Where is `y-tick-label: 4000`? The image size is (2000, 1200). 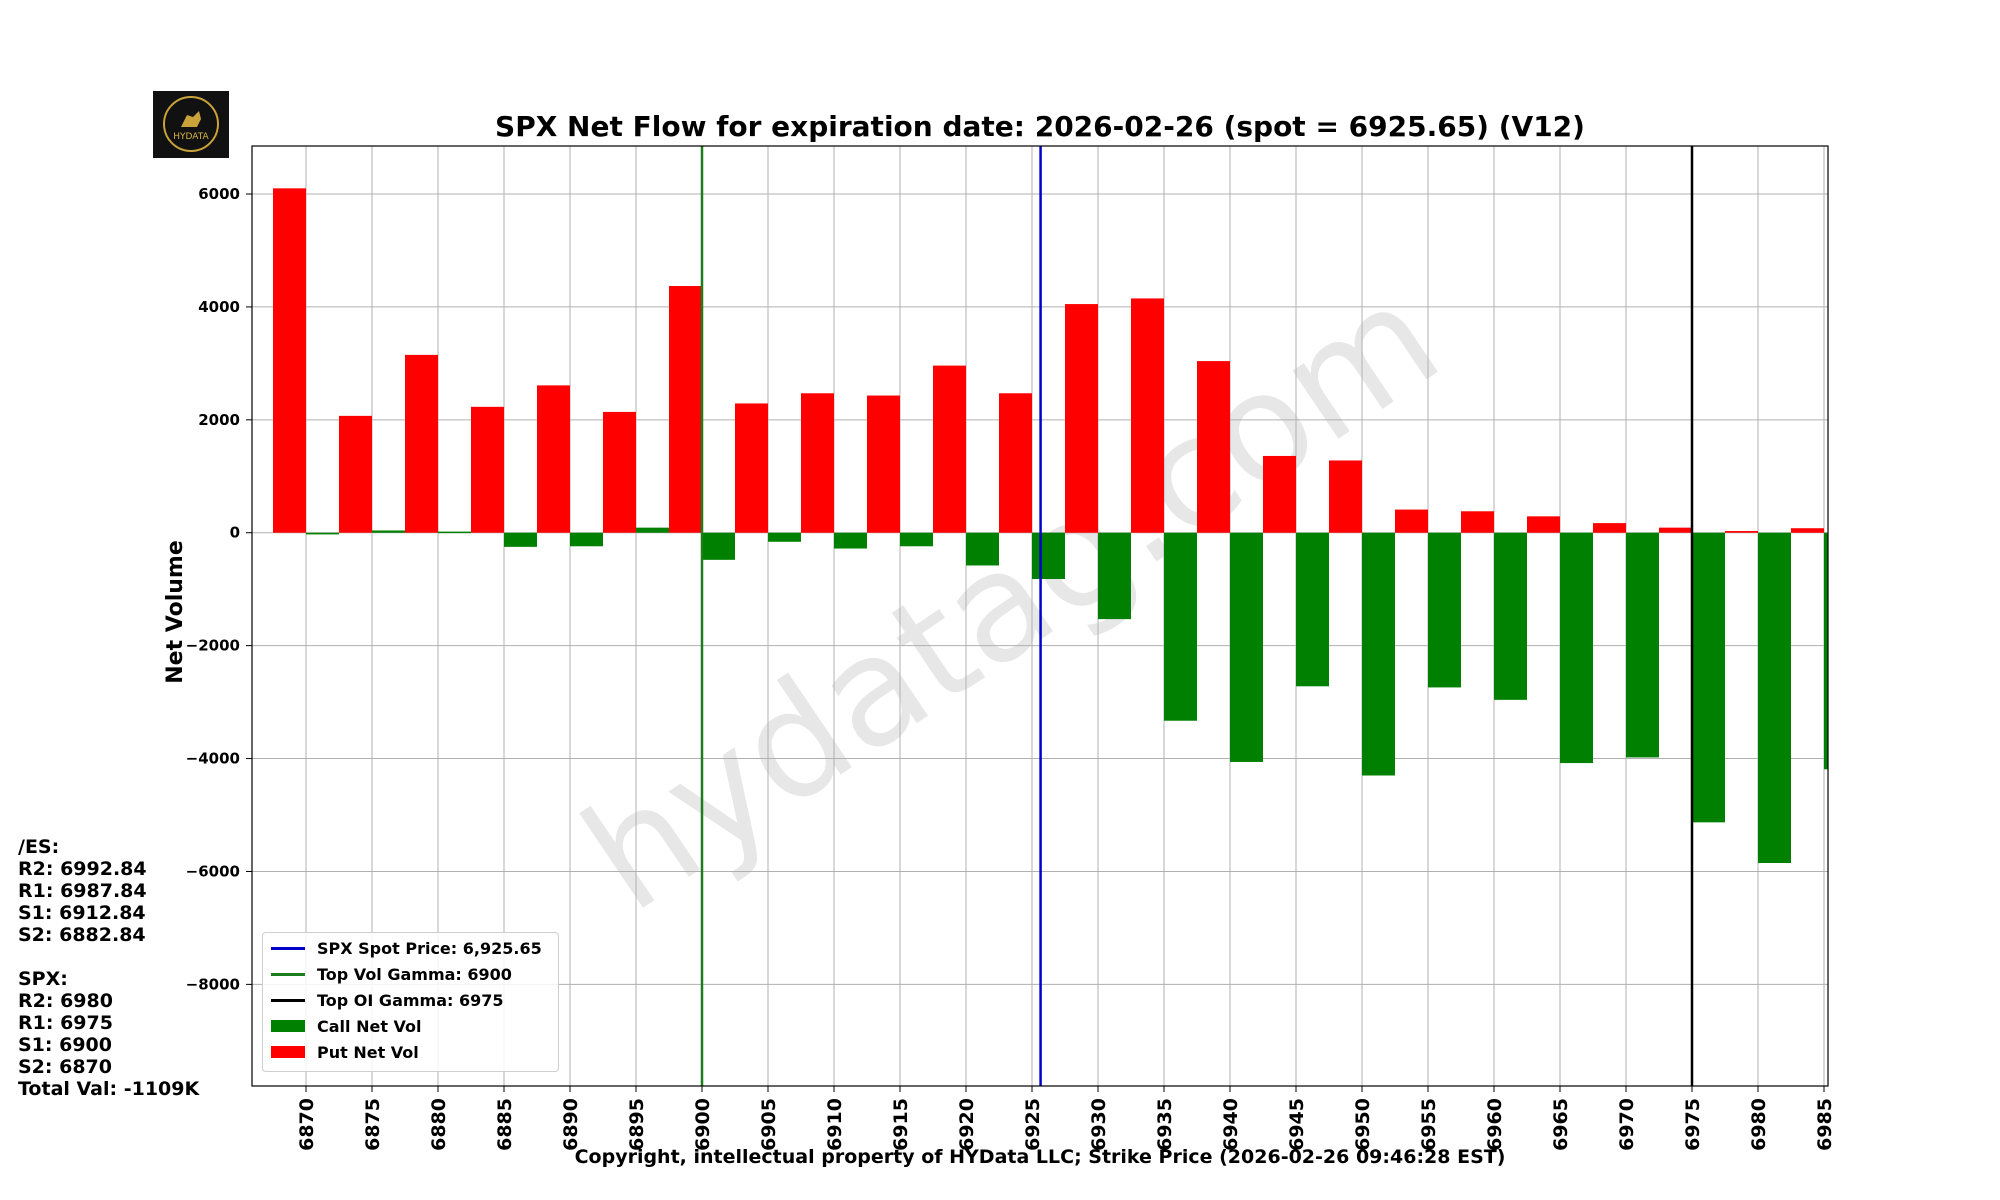 y-tick-label: 4000 is located at coordinates (219, 307).